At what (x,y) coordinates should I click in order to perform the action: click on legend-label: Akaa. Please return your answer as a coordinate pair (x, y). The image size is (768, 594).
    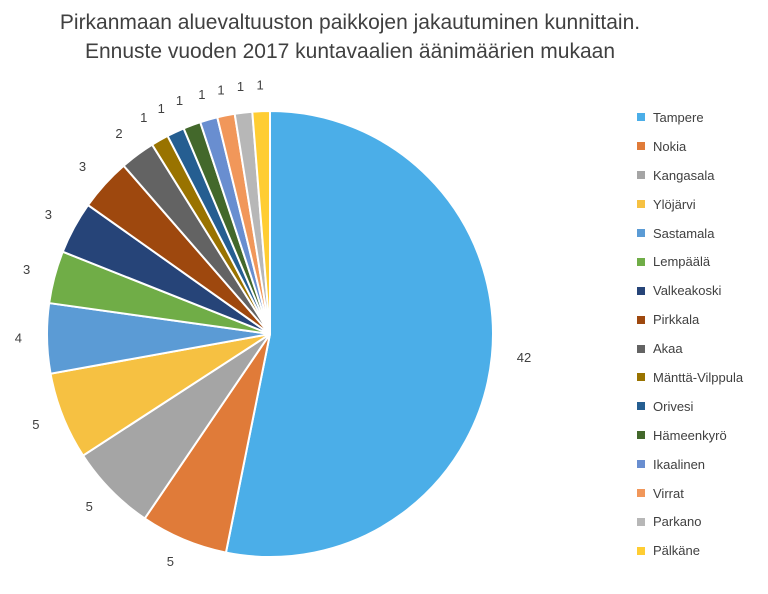
    Looking at the image, I should click on (668, 349).